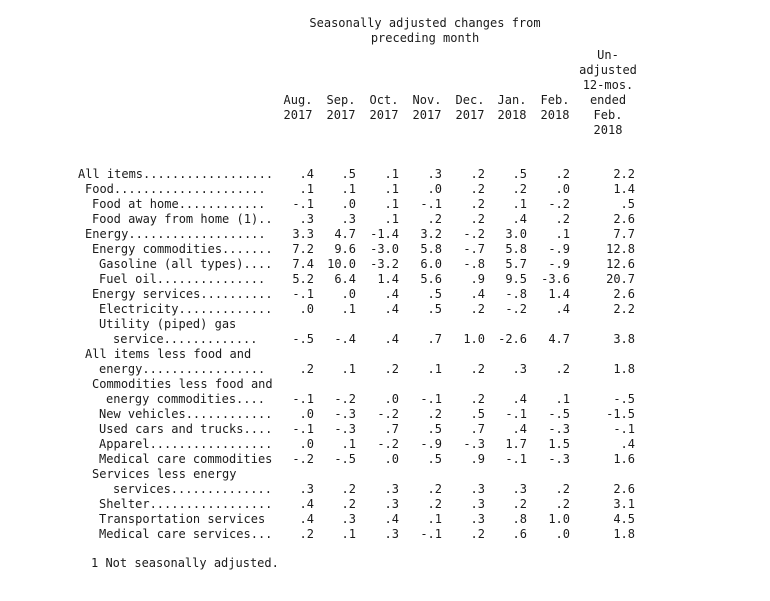 The width and height of the screenshot is (770, 601). What do you see at coordinates (303, 234) in the screenshot?
I see `cell-value: 3.3` at bounding box center [303, 234].